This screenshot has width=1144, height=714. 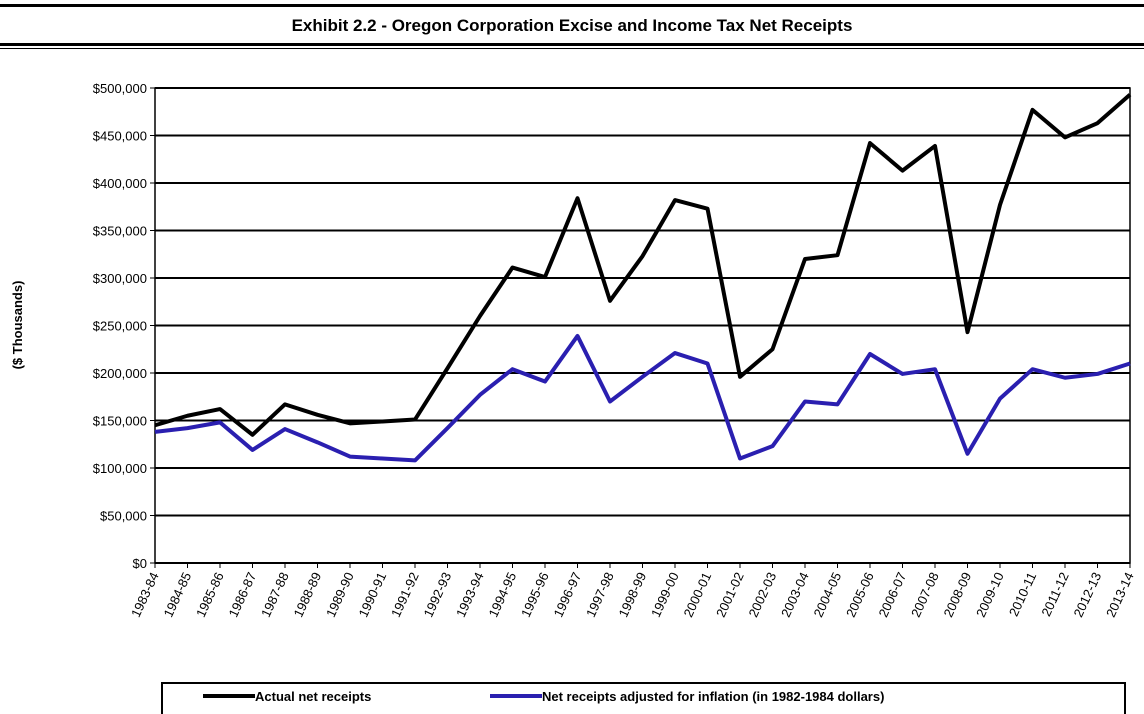 What do you see at coordinates (470, 595) in the screenshot?
I see `x-tick-label: 1993-94` at bounding box center [470, 595].